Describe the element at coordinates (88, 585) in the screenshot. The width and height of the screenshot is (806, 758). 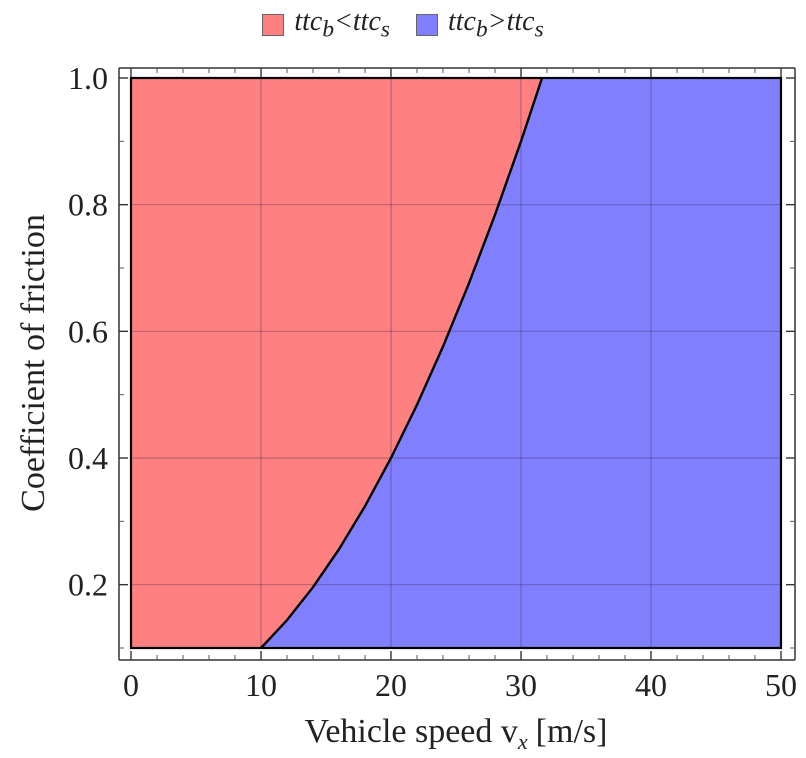
I see `y-tick-label: 0.2` at that location.